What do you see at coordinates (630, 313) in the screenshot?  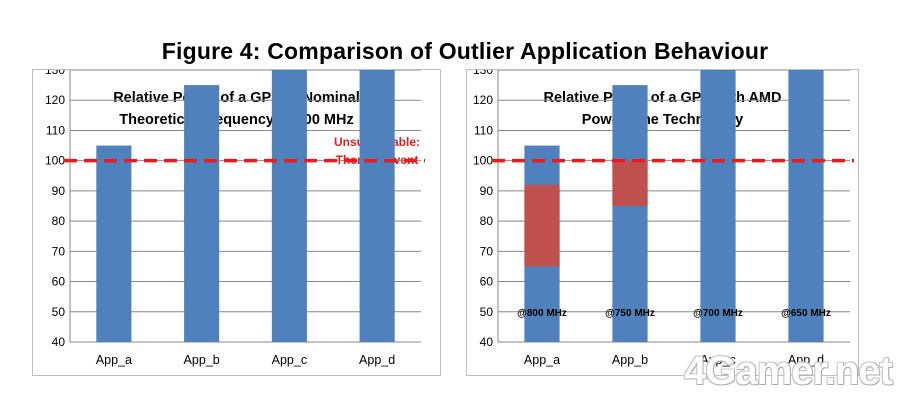 I see `bar-frequency-label: @750 MHz` at bounding box center [630, 313].